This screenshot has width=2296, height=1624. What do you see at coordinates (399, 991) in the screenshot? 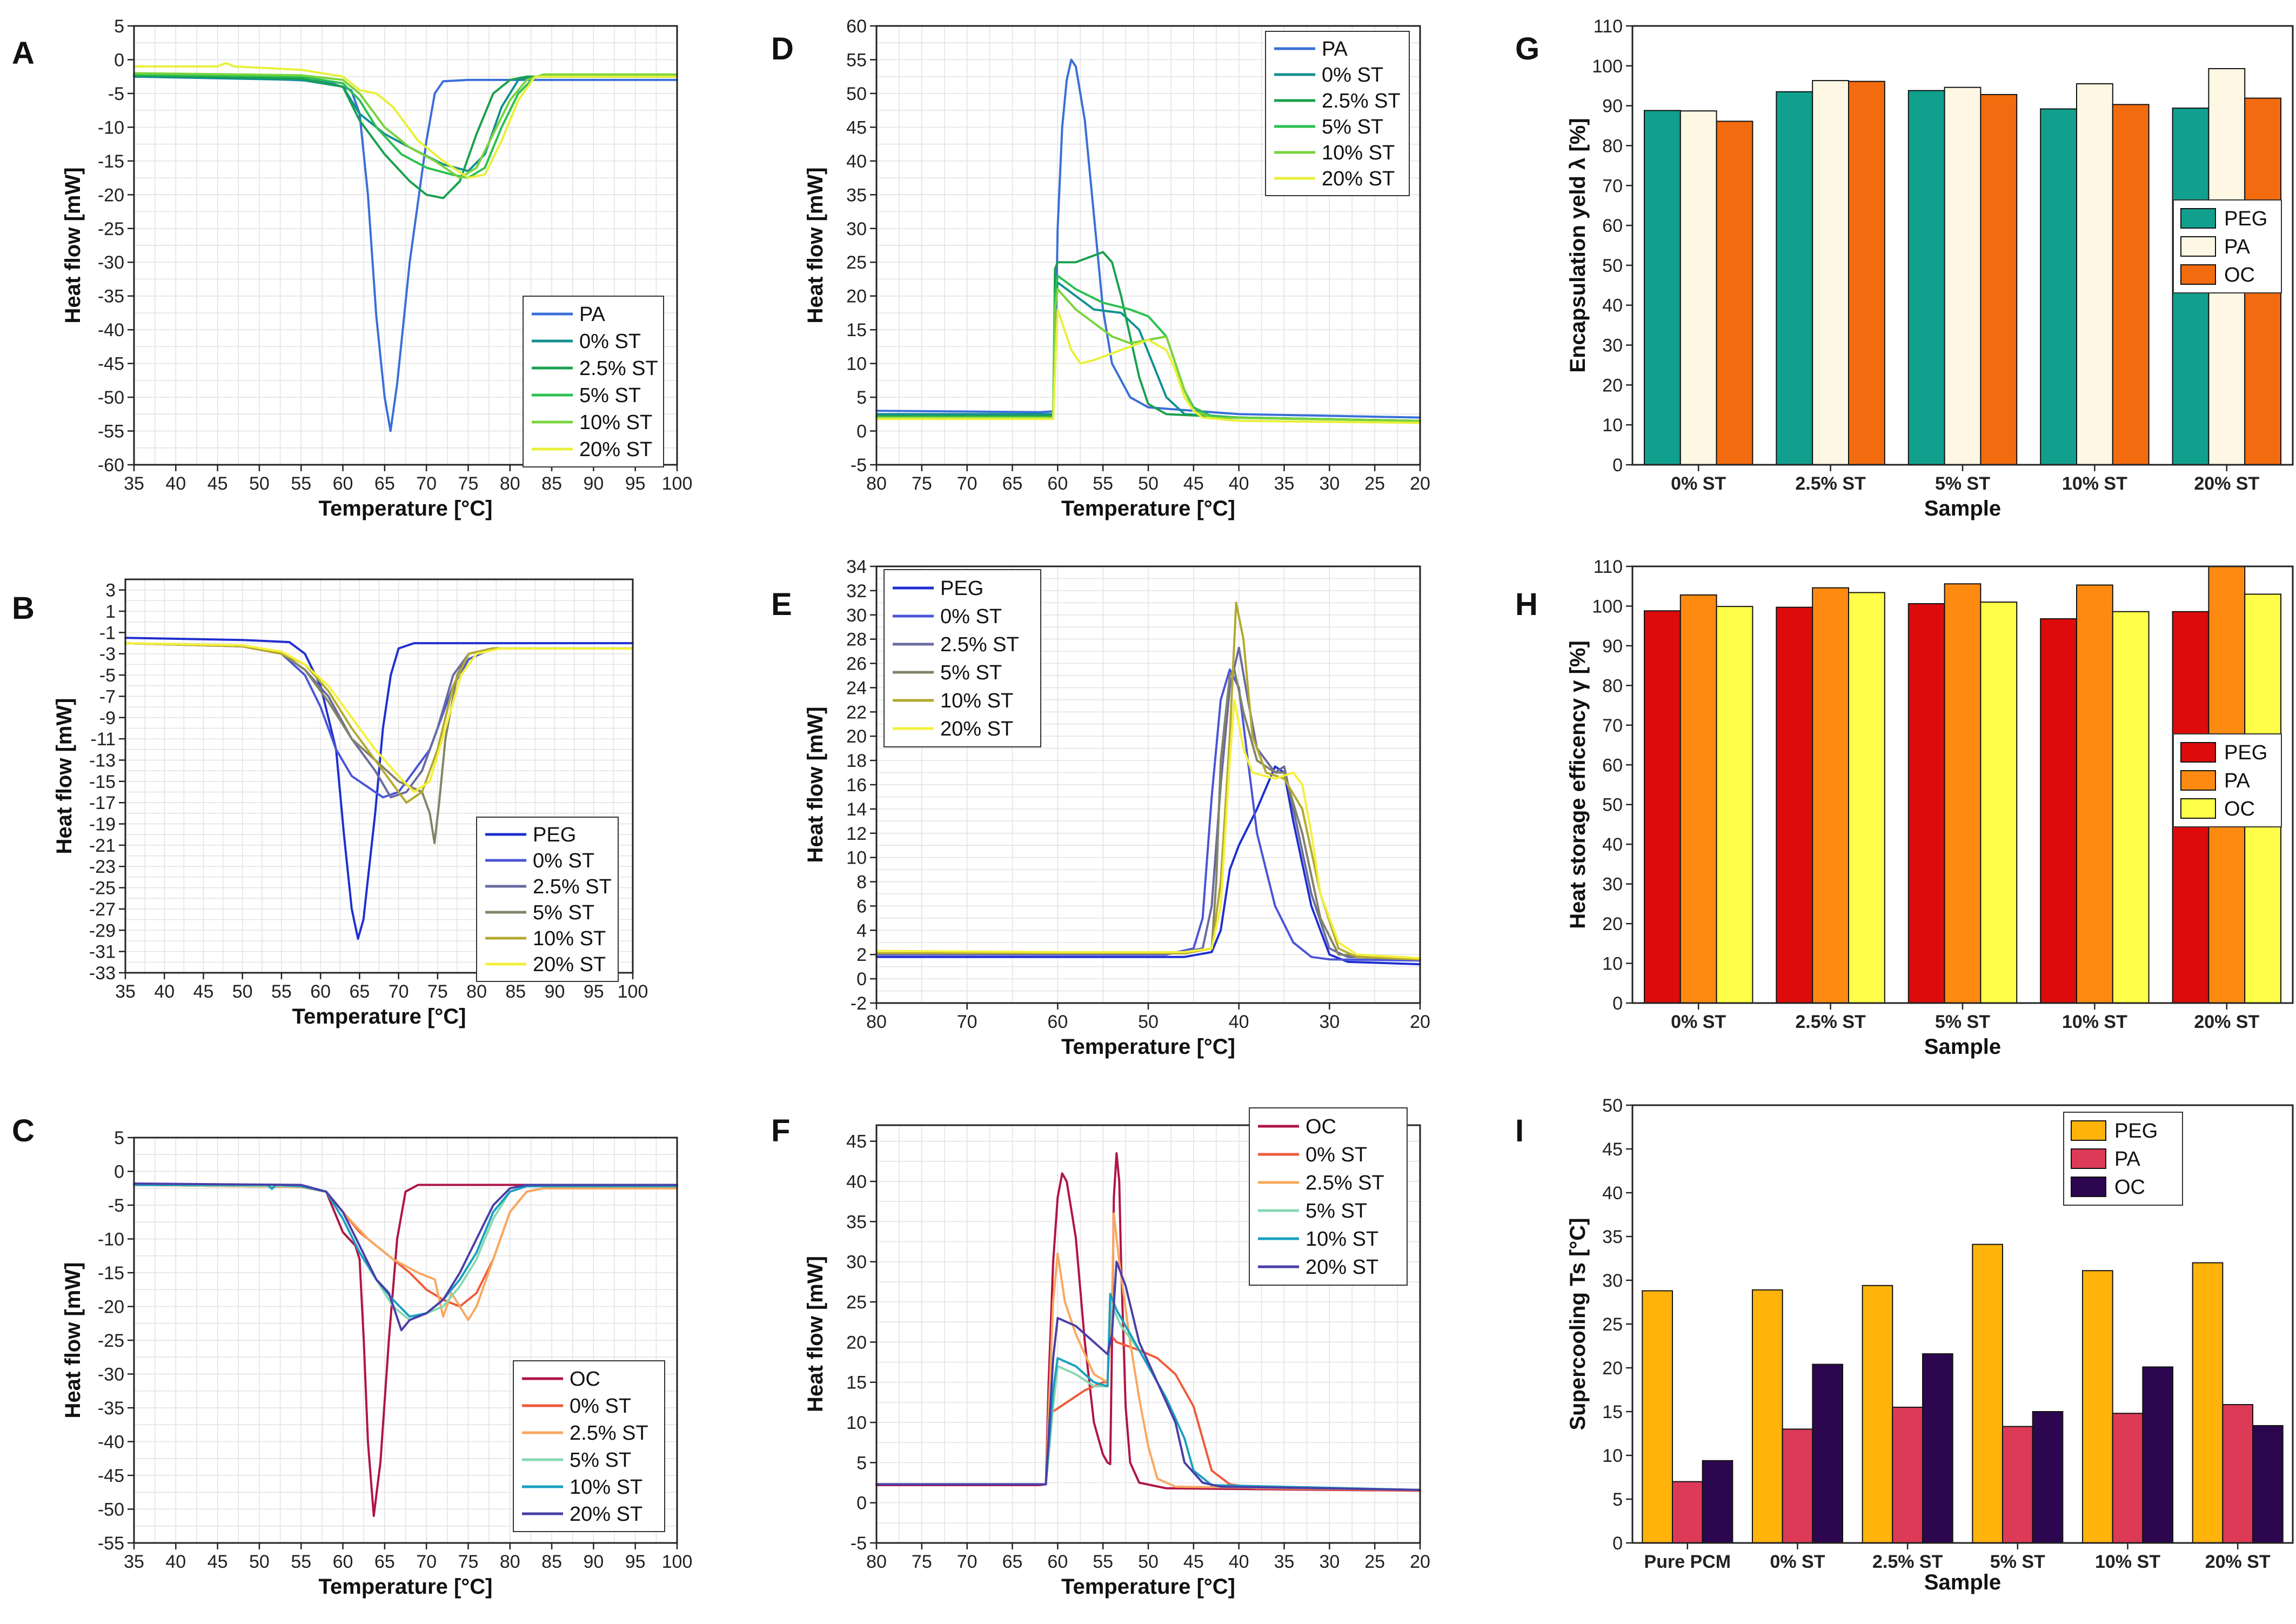
I see `x-tick-label: 70` at bounding box center [399, 991].